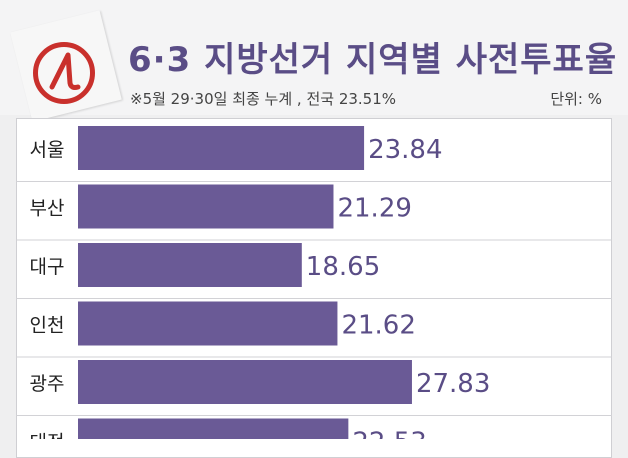 The height and width of the screenshot is (458, 628). Describe the element at coordinates (47, 209) in the screenshot. I see `category-label: 부산` at that location.